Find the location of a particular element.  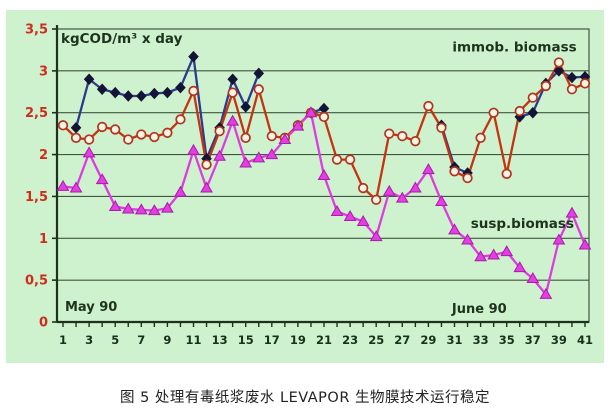

x-tick-label: 11 is located at coordinates (193, 340).